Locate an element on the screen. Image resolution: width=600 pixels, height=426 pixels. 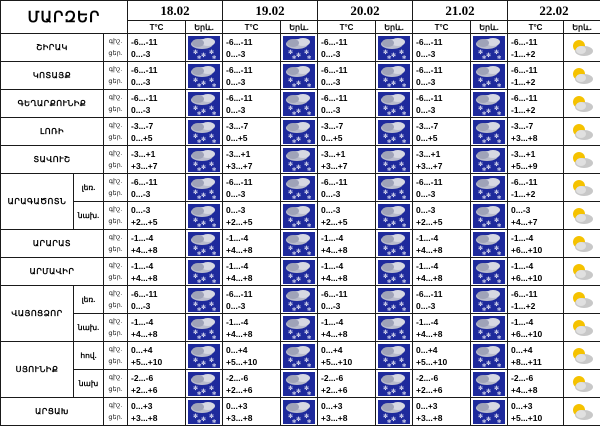
temperature-cell: -1...-4+6...+10 is located at coordinates (536, 328).